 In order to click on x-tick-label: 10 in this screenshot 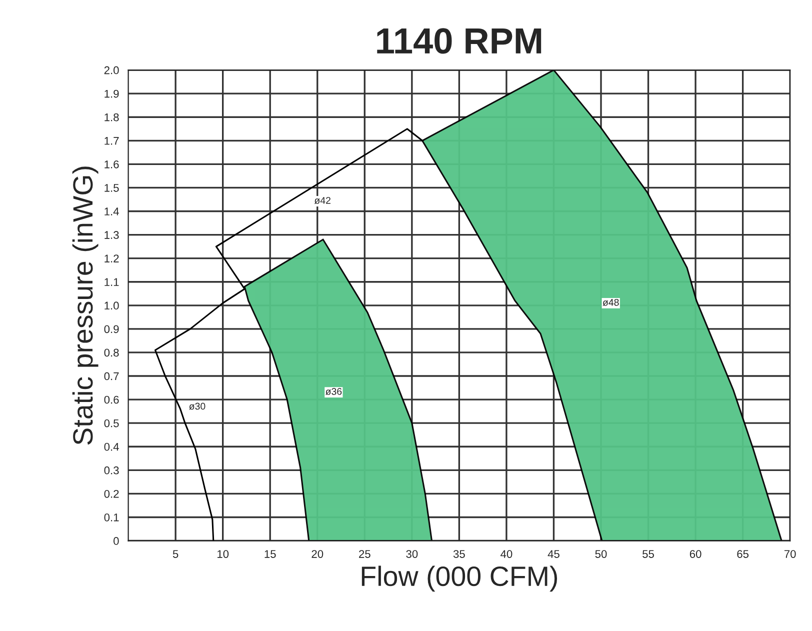, I will do `click(223, 554)`.